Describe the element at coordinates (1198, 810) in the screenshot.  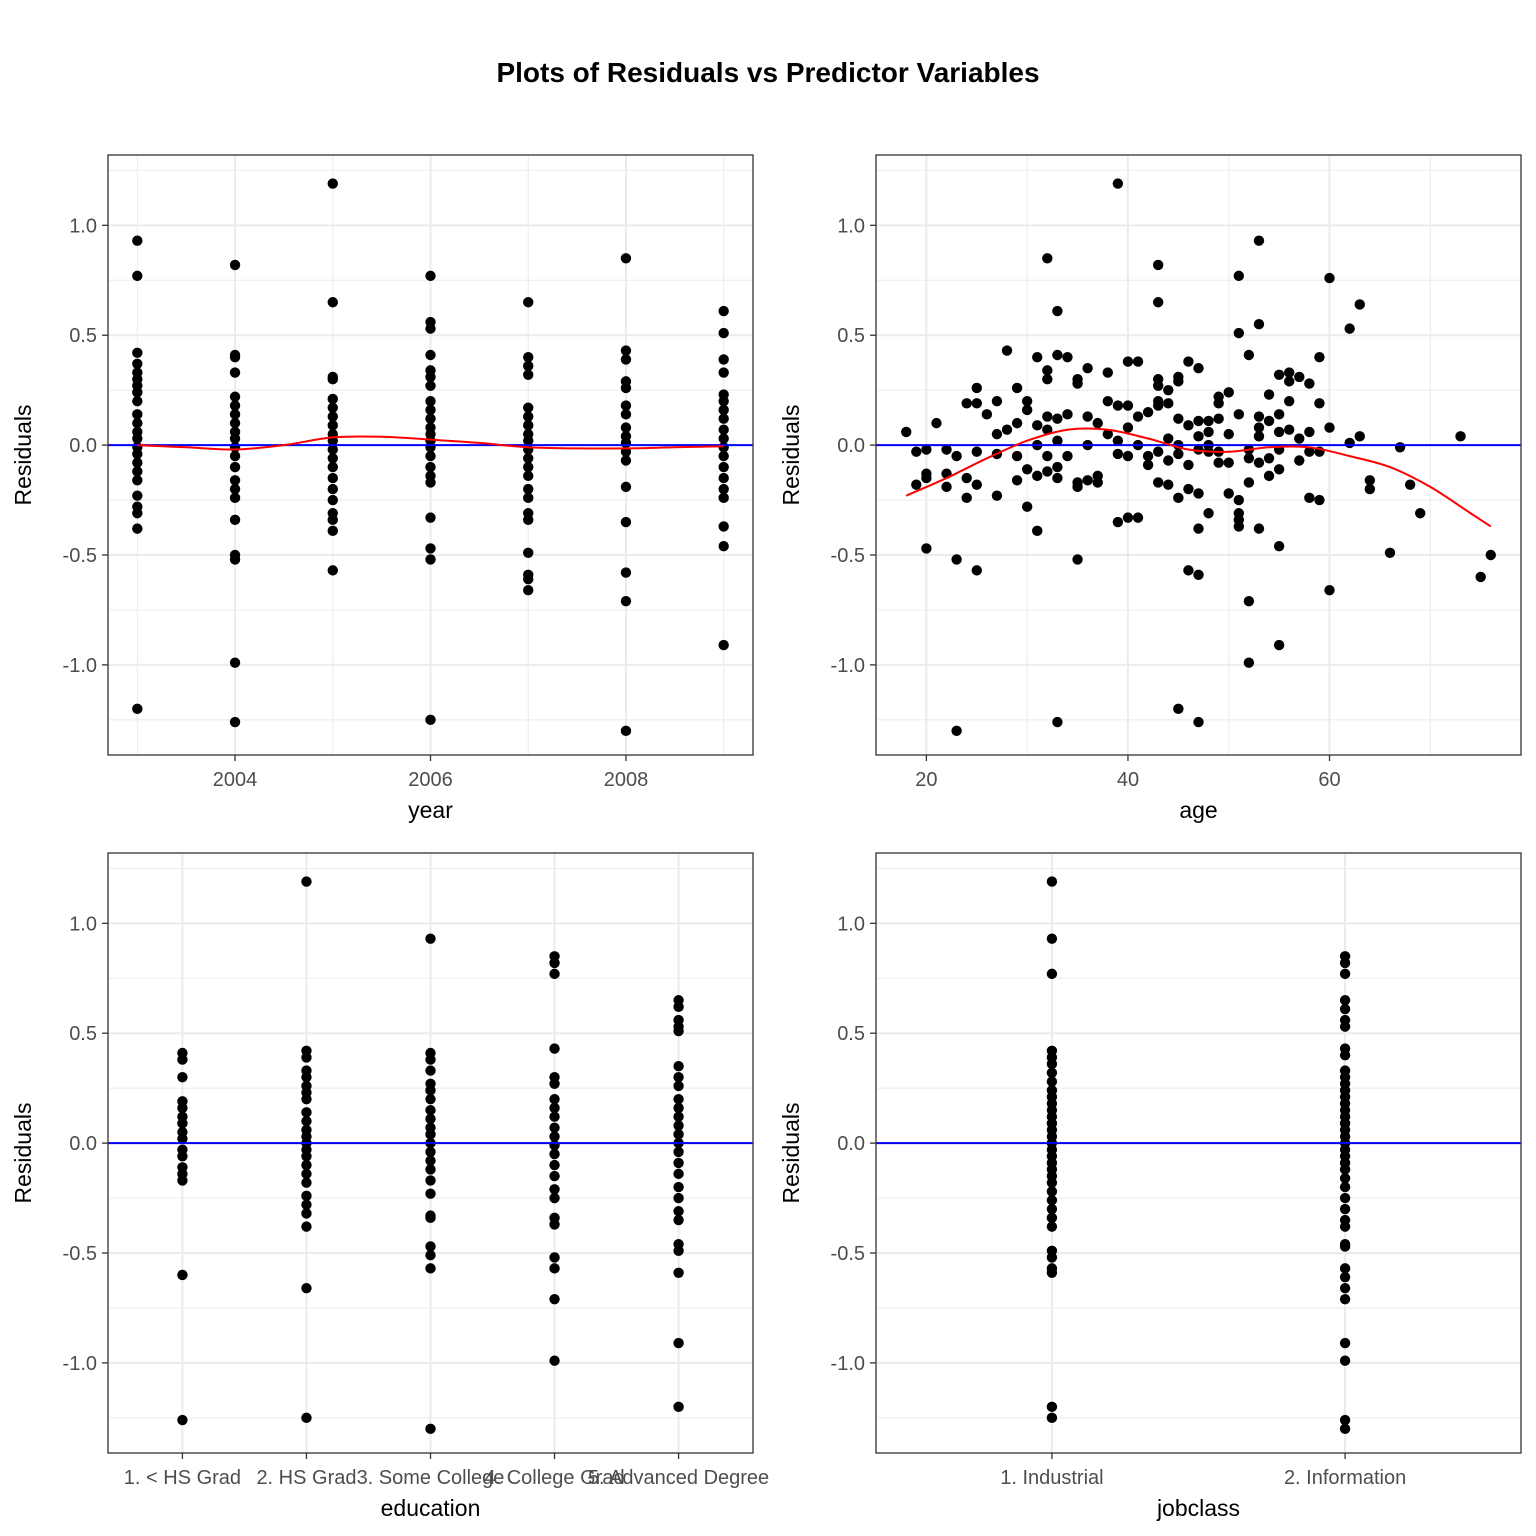
I see `x-axis-title: age` at that location.